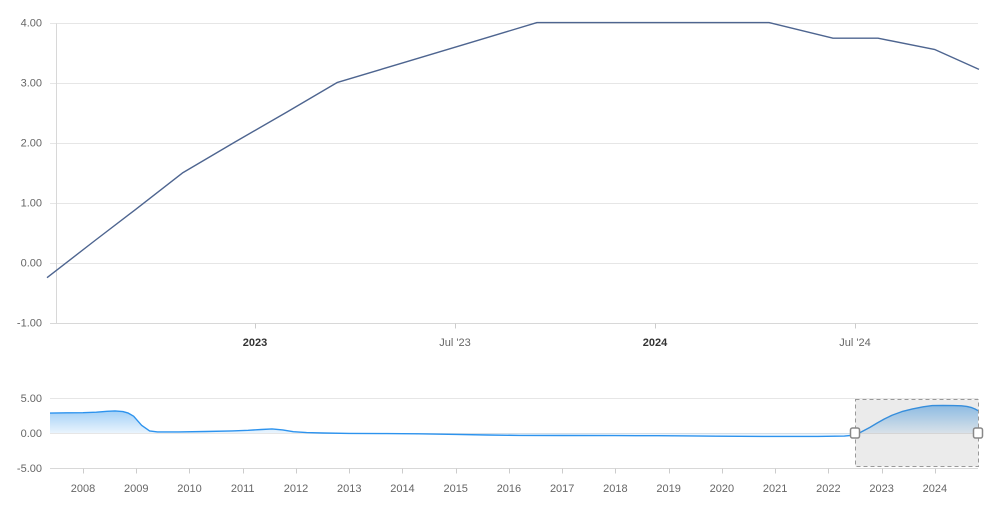 This screenshot has height=520, width=993. What do you see at coordinates (722, 489) in the screenshot?
I see `navigator-x-axis-label: 2020` at bounding box center [722, 489].